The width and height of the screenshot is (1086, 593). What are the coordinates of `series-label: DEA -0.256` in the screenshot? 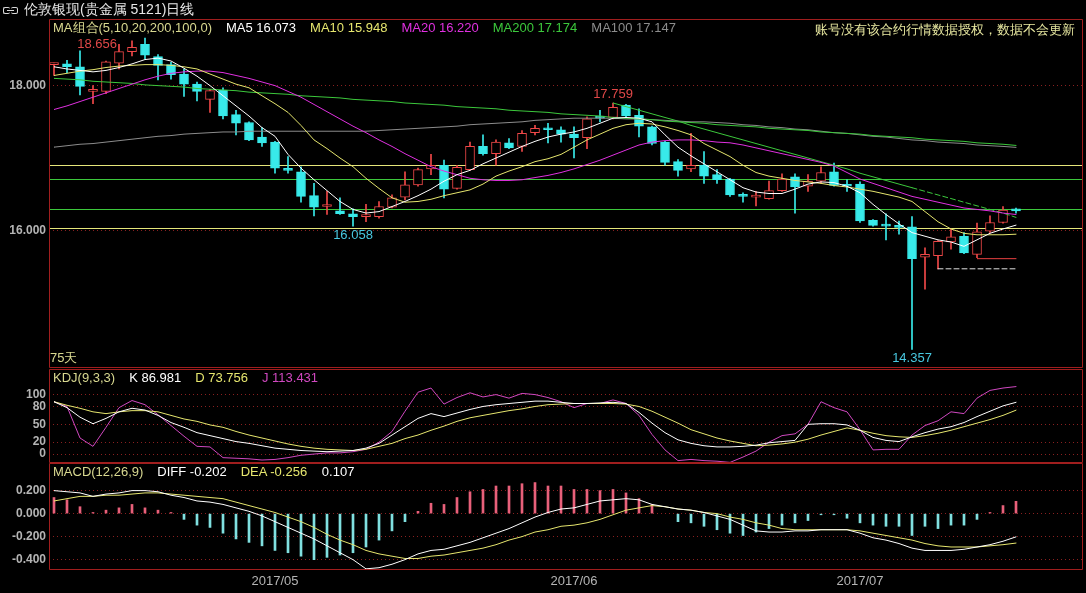 It's located at (274, 471).